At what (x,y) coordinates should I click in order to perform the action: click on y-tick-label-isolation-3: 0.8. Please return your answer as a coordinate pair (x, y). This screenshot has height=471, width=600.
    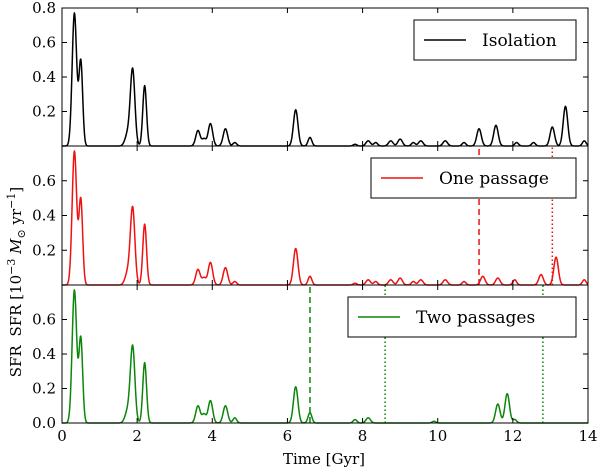
    Looking at the image, I should click on (44, 8).